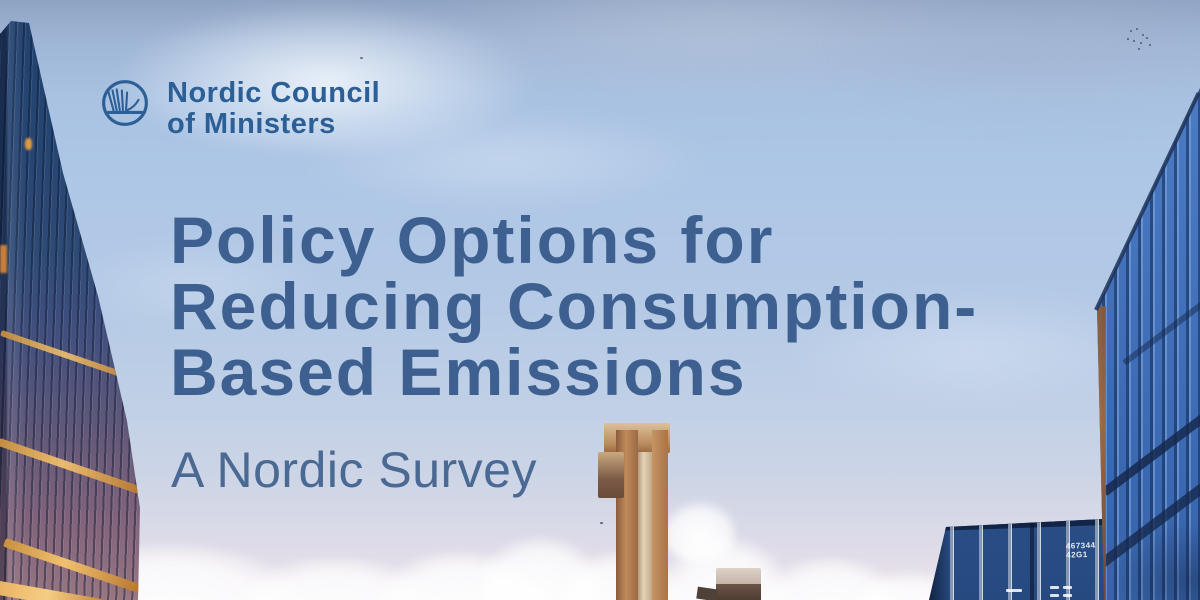  What do you see at coordinates (1015, 62) in the screenshot?
I see `cloud-top-right` at bounding box center [1015, 62].